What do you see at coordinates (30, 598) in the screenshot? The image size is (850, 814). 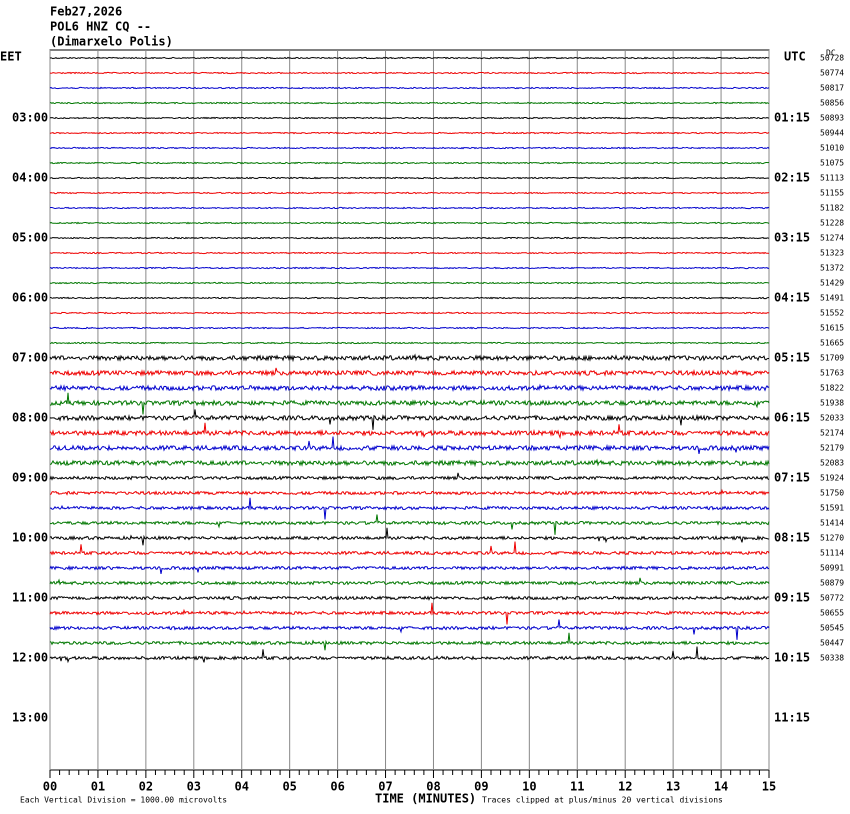 I see `left-time: 11:00` at bounding box center [30, 598].